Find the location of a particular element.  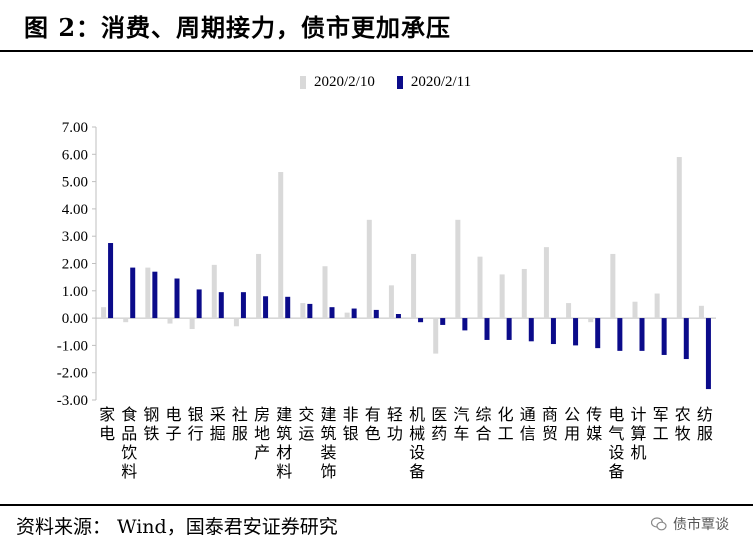

x-category-label-char: 房 is located at coordinates (262, 414).